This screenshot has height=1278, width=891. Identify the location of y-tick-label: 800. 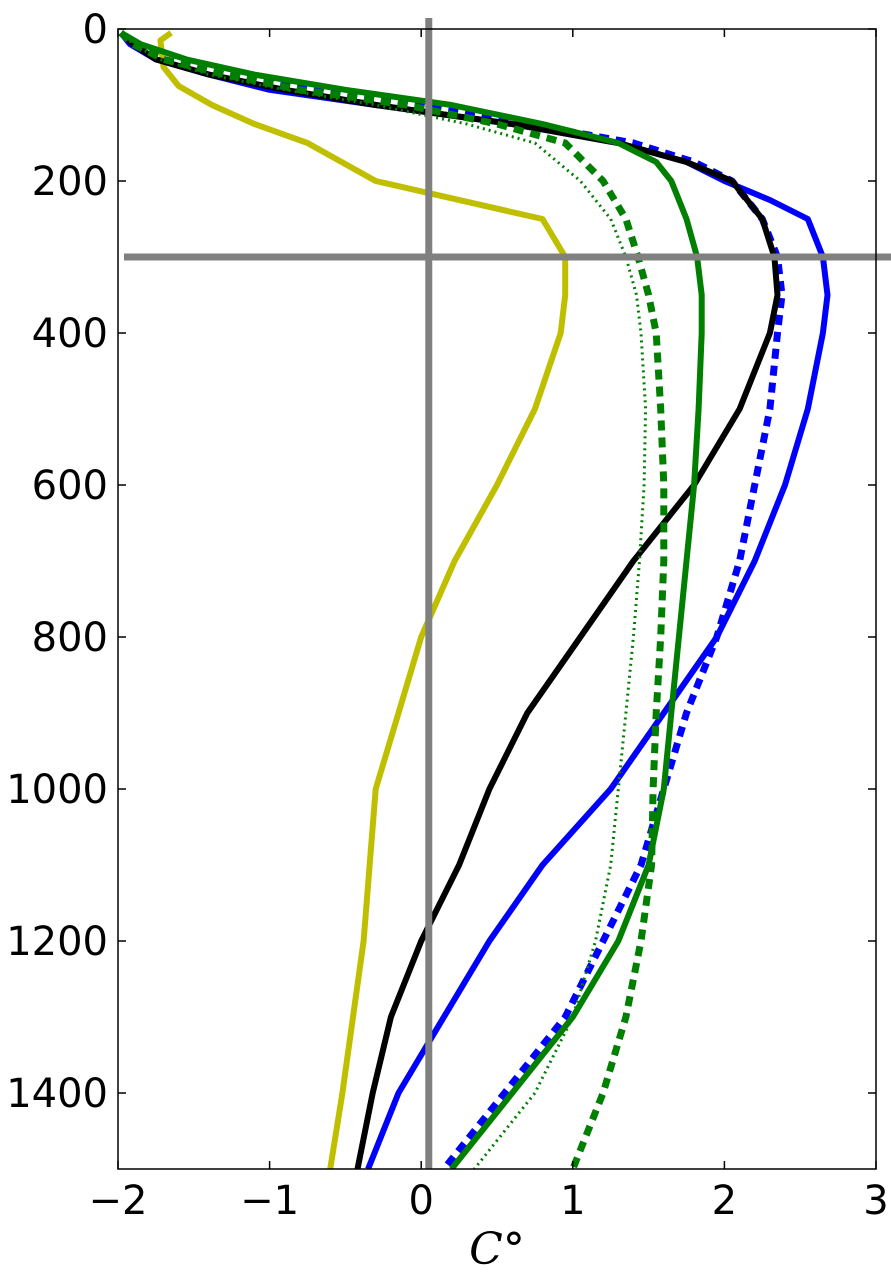
(70, 638).